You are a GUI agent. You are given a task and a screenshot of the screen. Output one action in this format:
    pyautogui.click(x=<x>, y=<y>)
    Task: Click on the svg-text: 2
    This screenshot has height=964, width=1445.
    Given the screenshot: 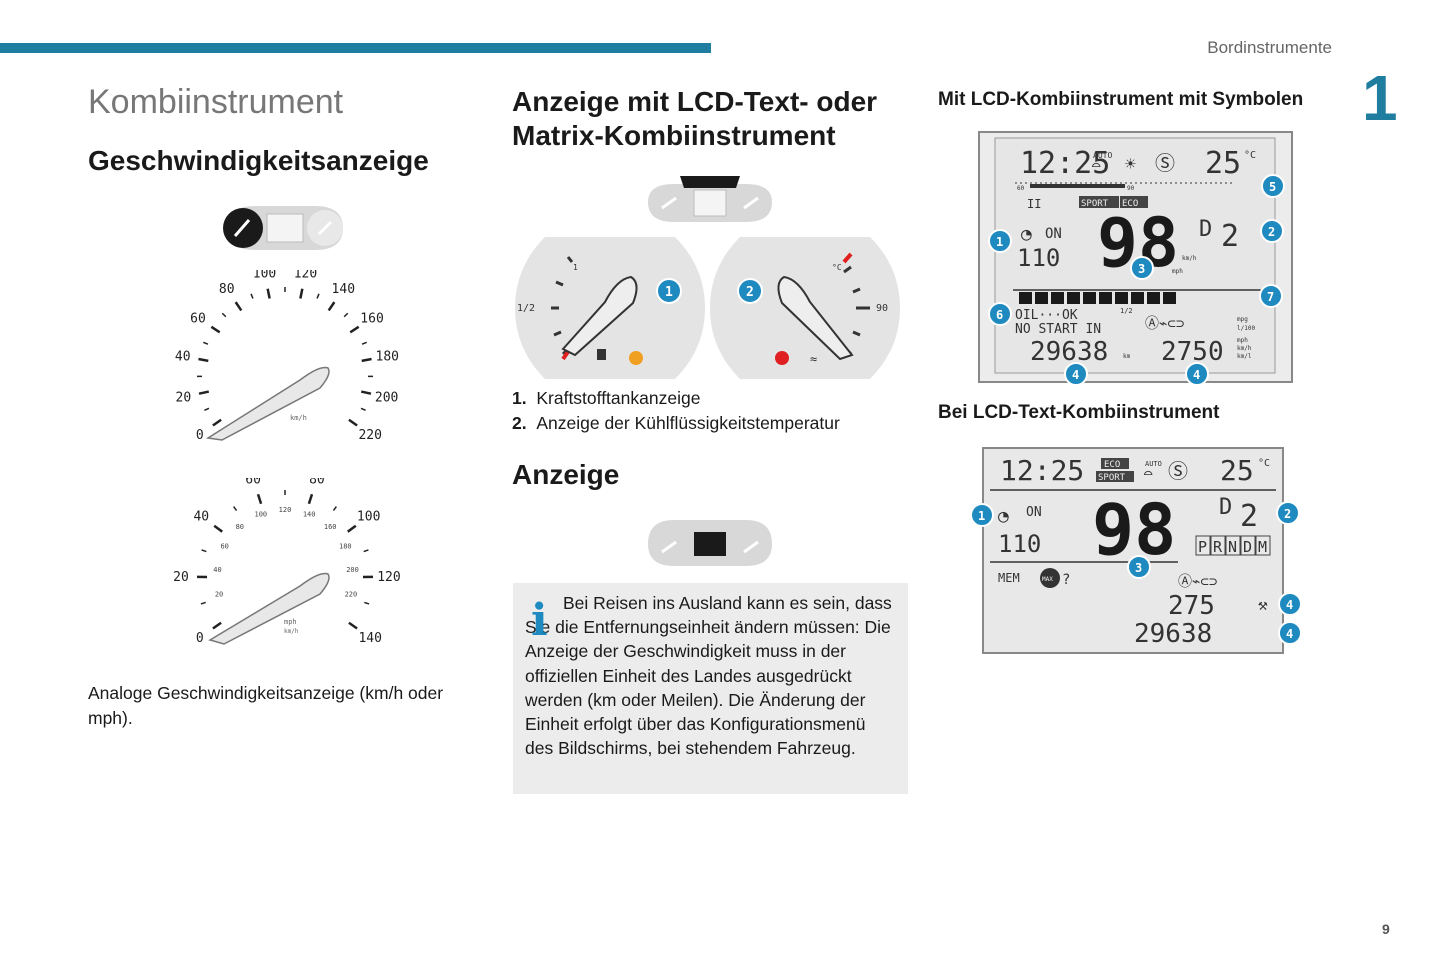 What is the action you would take?
    pyautogui.click(x=1271, y=232)
    